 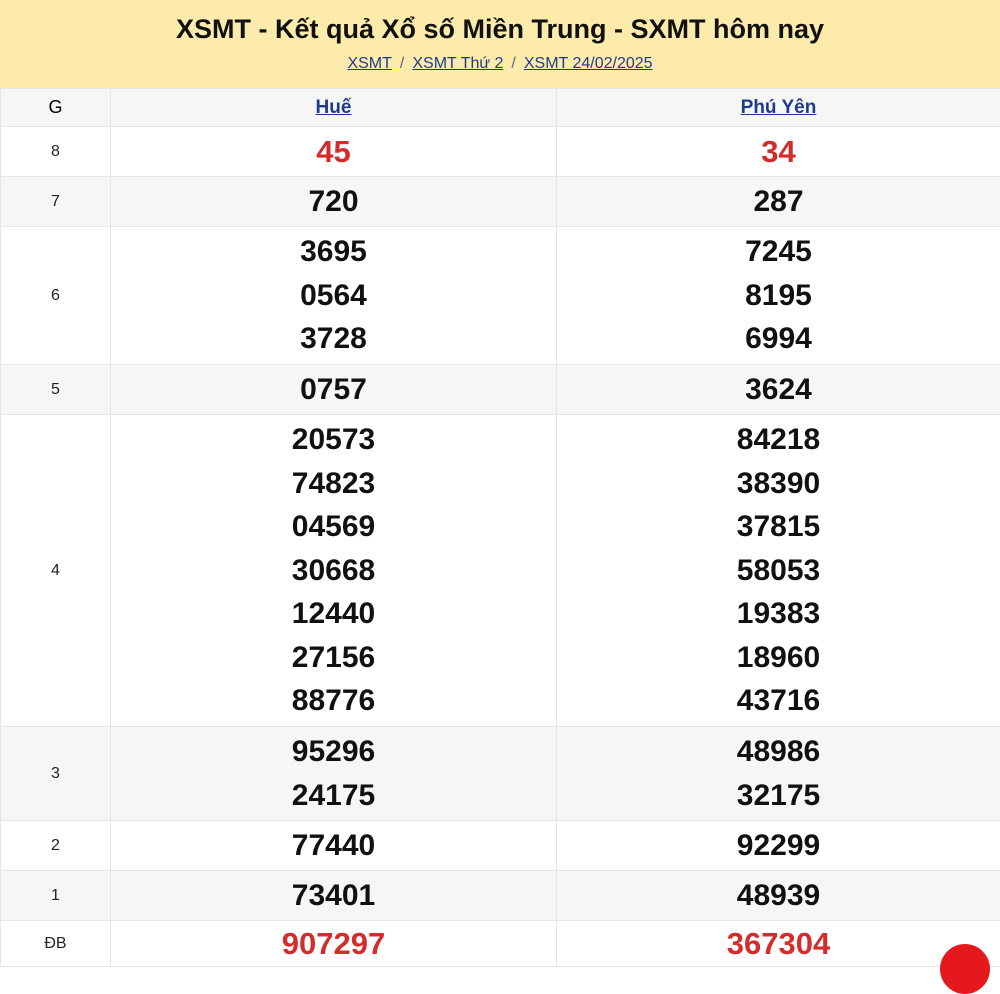 I want to click on winning-number: 95296, so click(x=333, y=752).